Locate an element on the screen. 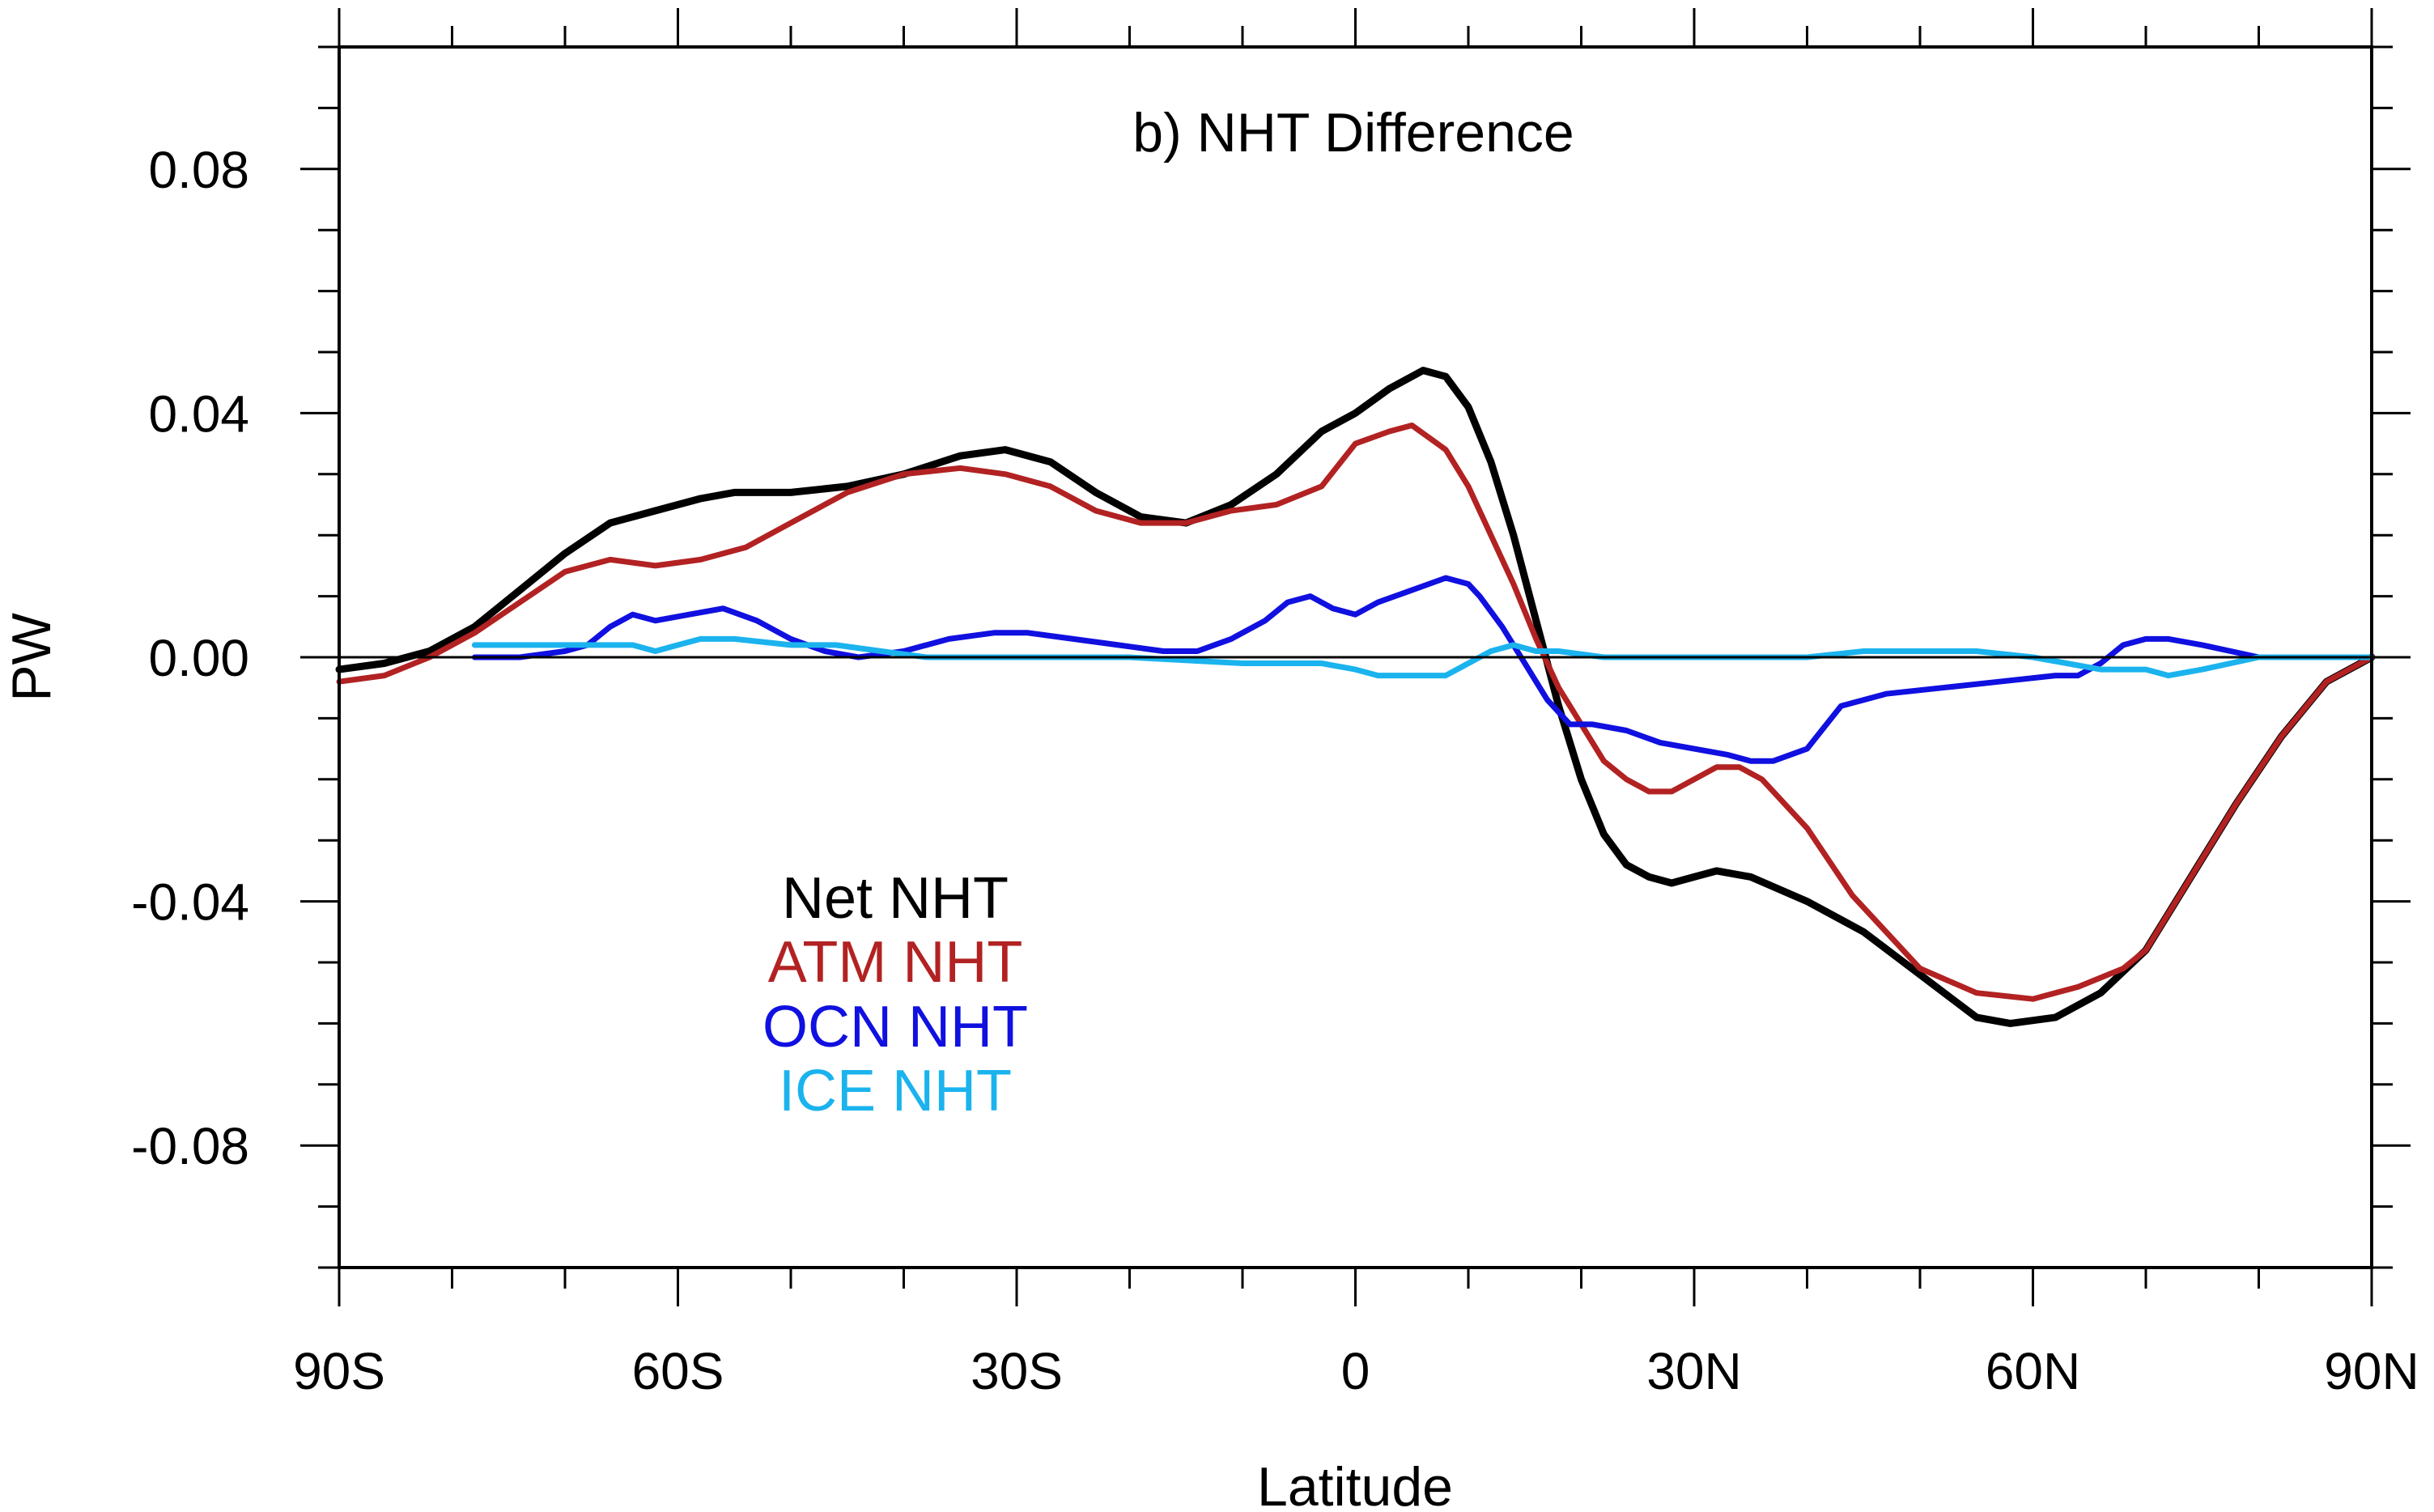  legend-entry-ocn-nht: OCN NHT is located at coordinates (895, 1027).